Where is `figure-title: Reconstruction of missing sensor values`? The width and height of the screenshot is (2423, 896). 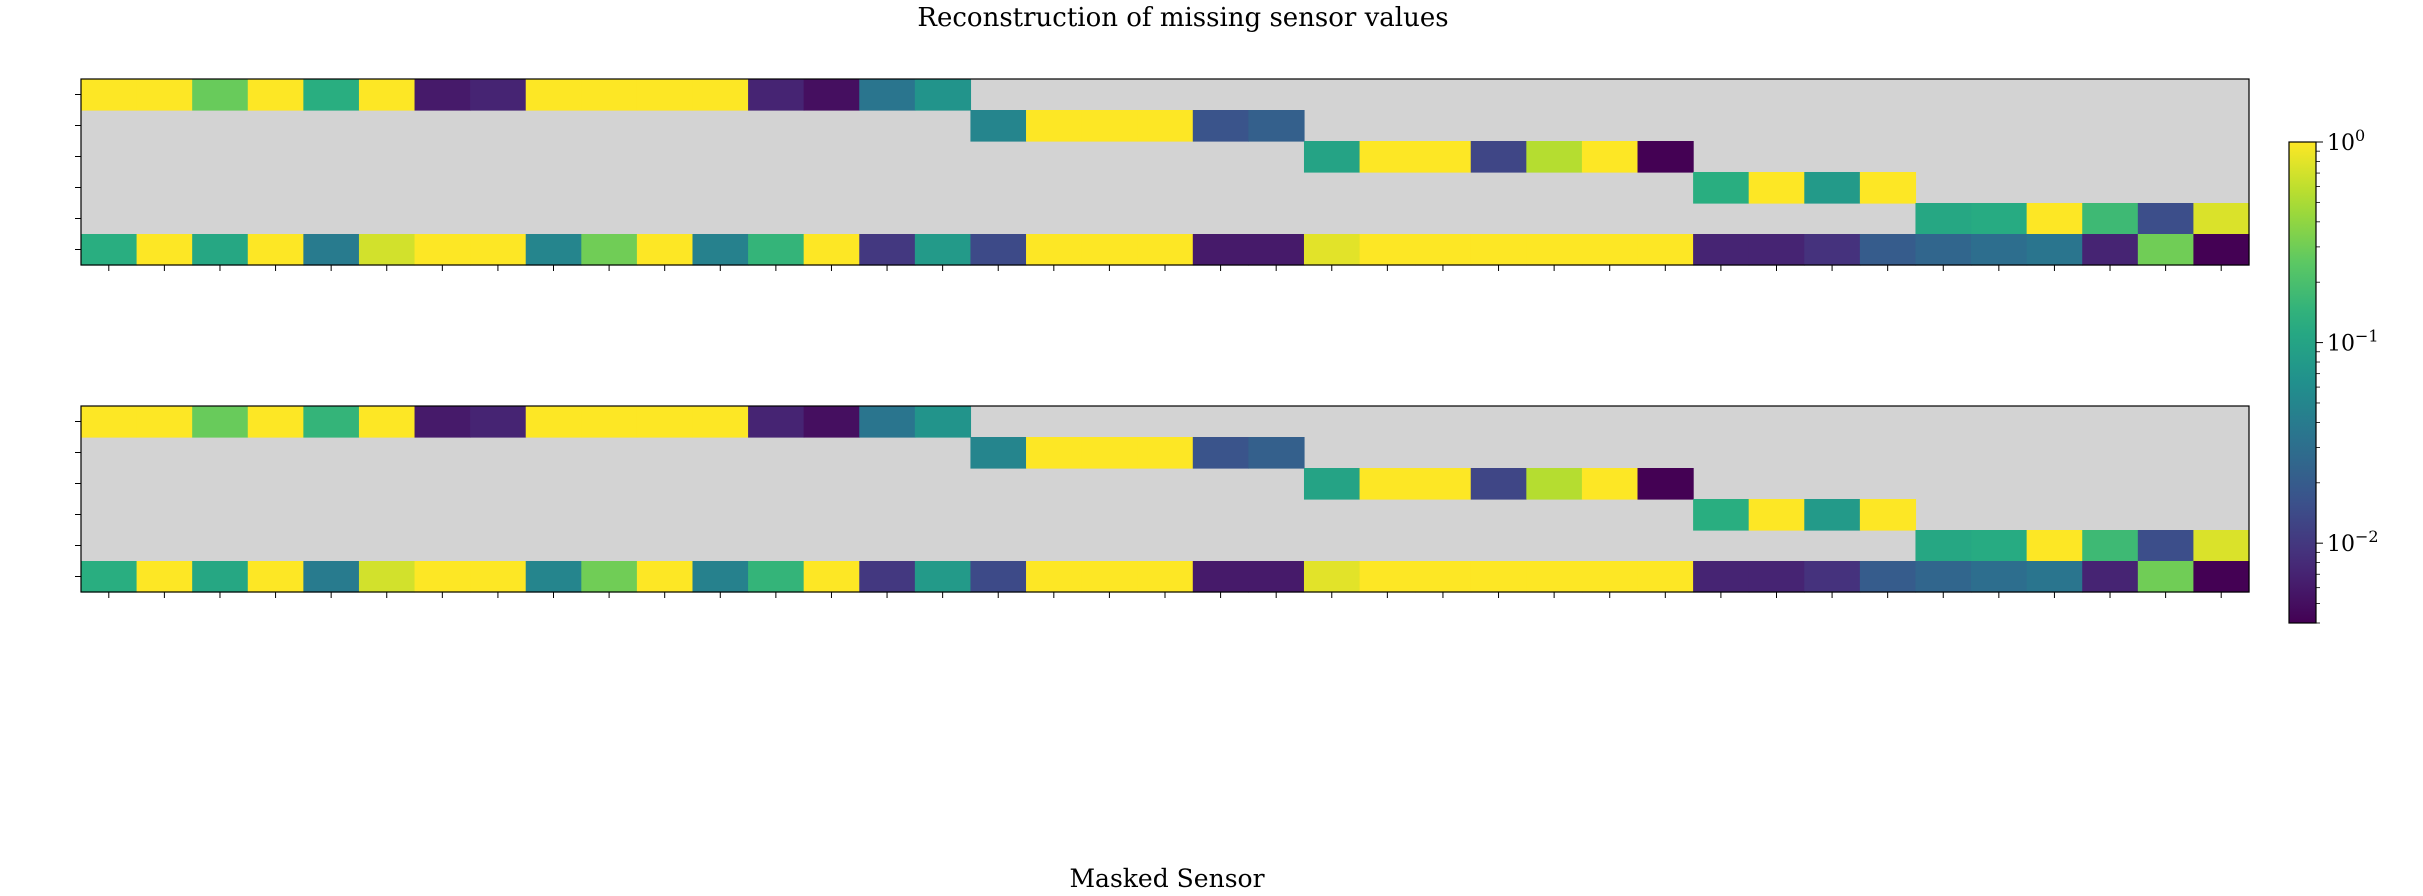
figure-title: Reconstruction of missing sensor values is located at coordinates (1182, 18).